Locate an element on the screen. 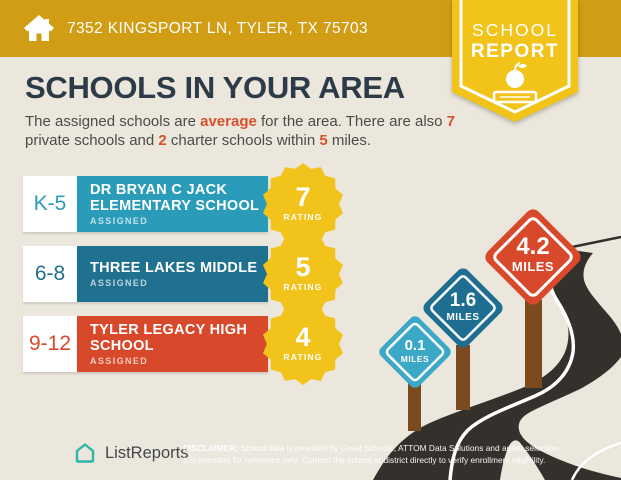 Image resolution: width=621 pixels, height=480 pixels. distance-sign-1-6-miles: 1.6 MILES is located at coordinates (463, 308).